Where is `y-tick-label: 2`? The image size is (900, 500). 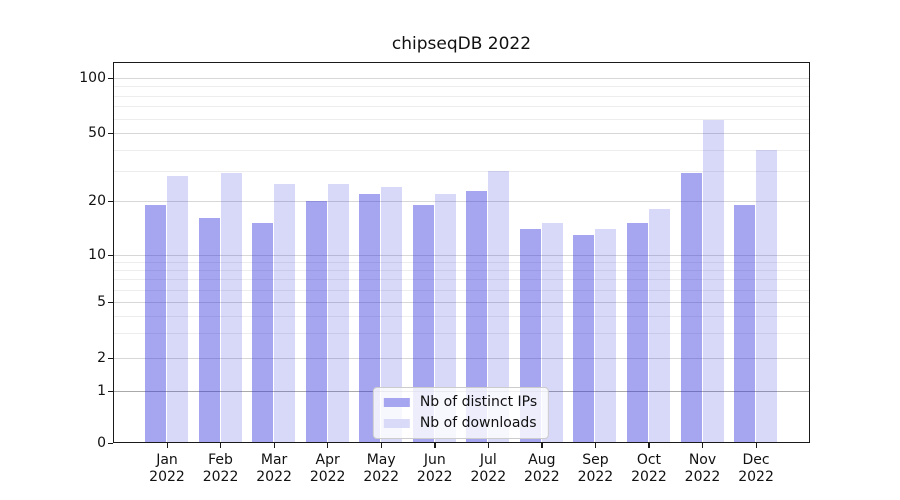 y-tick-label: 2 is located at coordinates (101, 358).